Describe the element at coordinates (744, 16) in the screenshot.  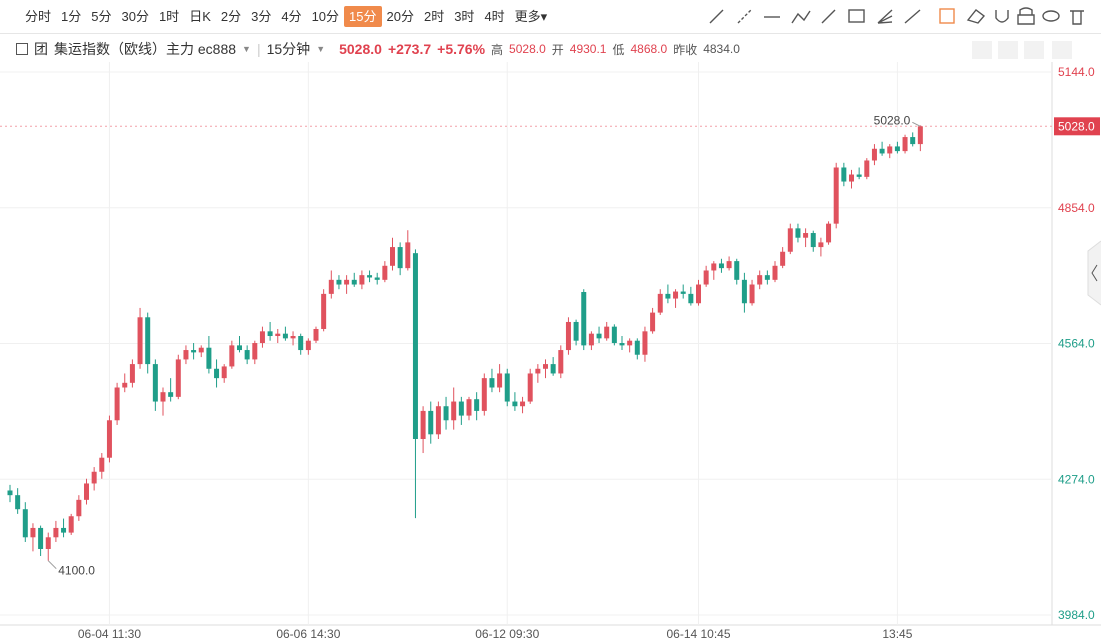
I see `tool-ray` at that location.